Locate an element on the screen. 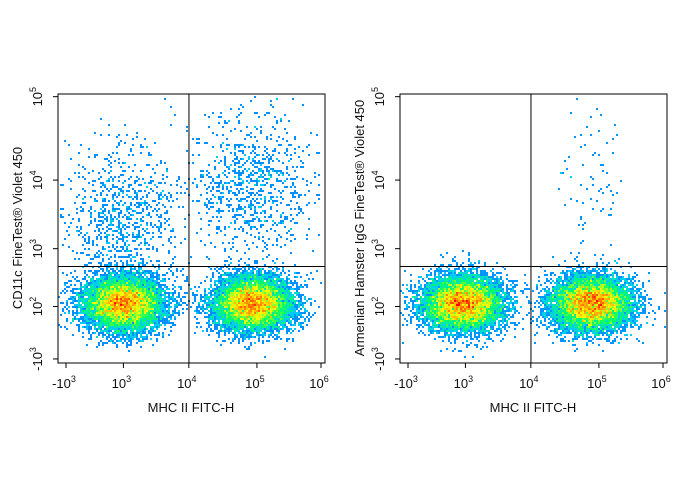 This screenshot has width=688, height=490. x-axis-ticks-isotype: -103 10³ 10⁴ 10⁵ 10⁶ is located at coordinates (532, 377).